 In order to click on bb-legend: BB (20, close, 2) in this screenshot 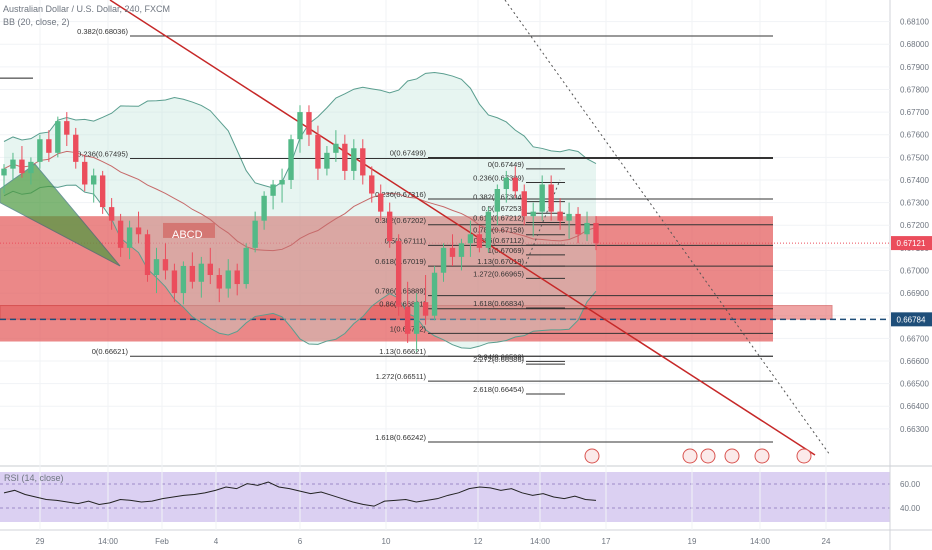, I will do `click(36, 22)`.